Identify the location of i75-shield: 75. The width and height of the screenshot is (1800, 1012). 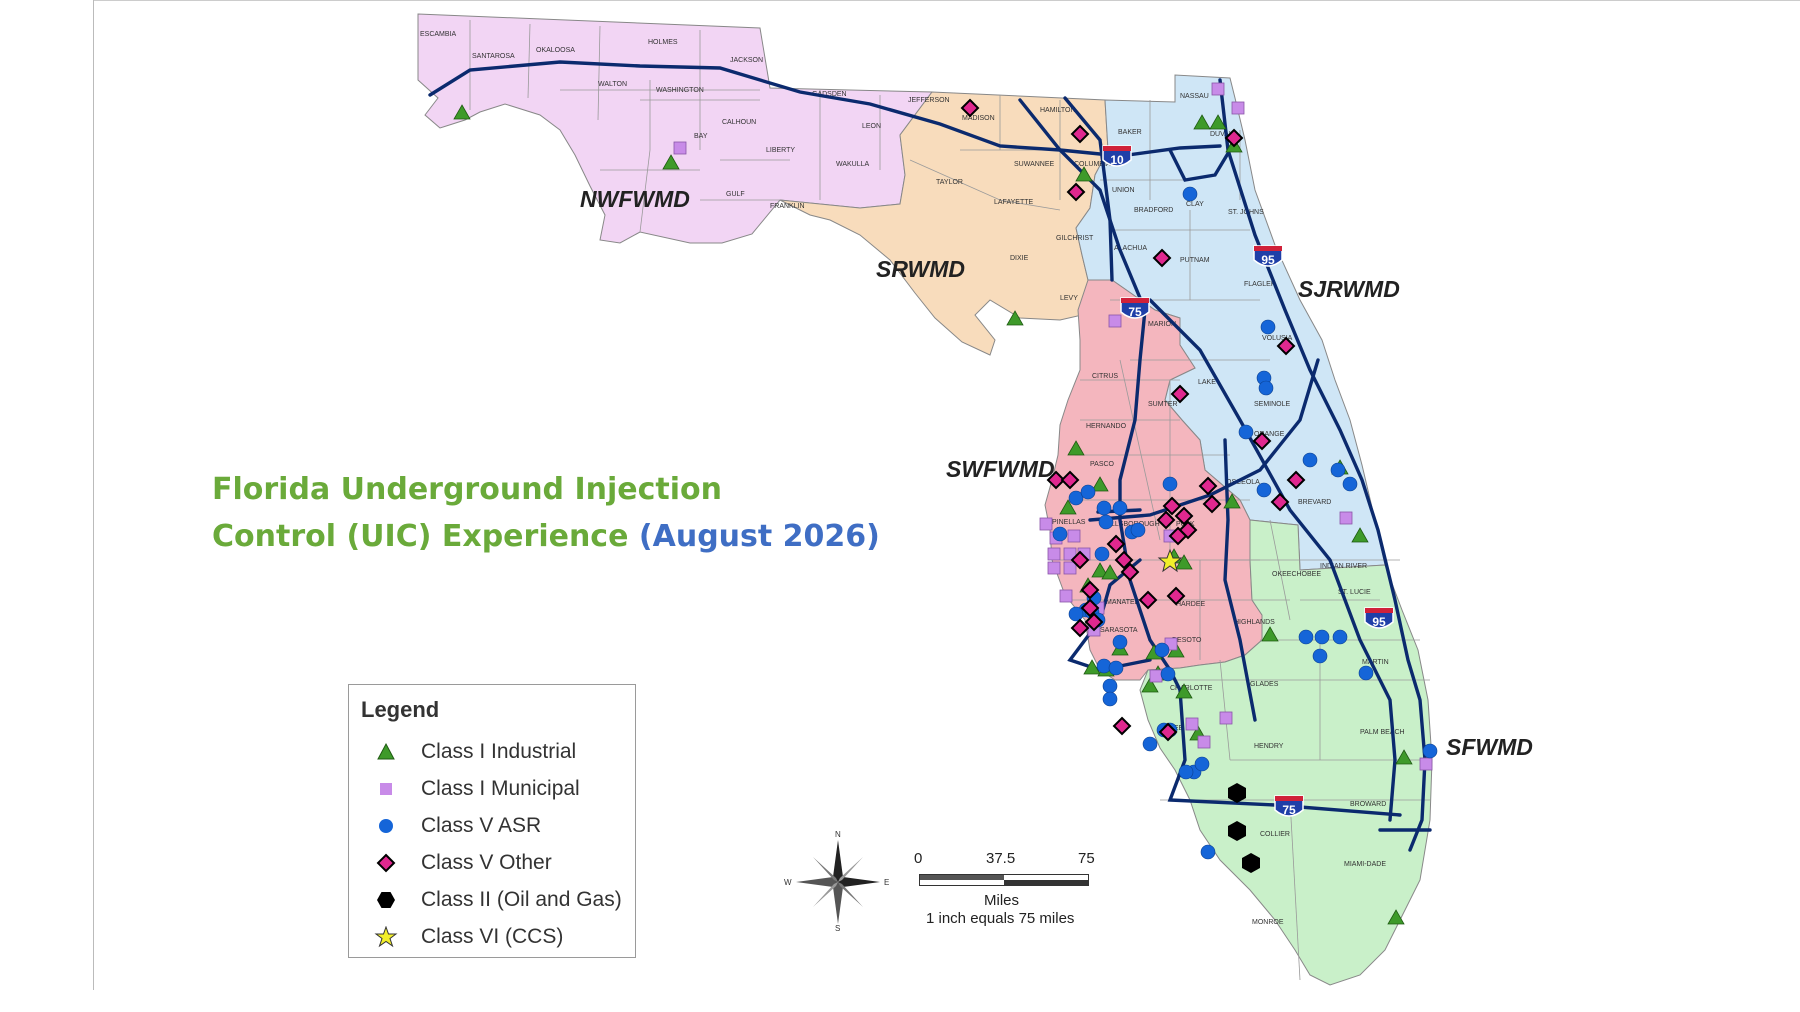
(1135, 308).